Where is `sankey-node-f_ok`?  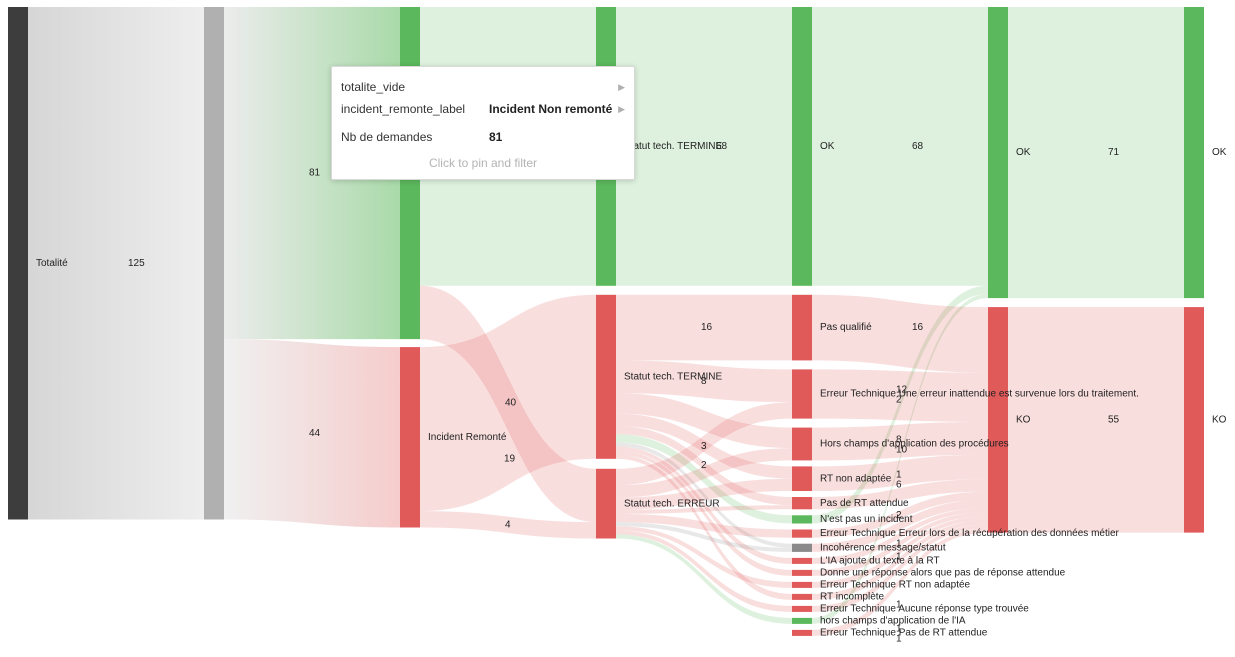
sankey-node-f_ok is located at coordinates (1194, 153).